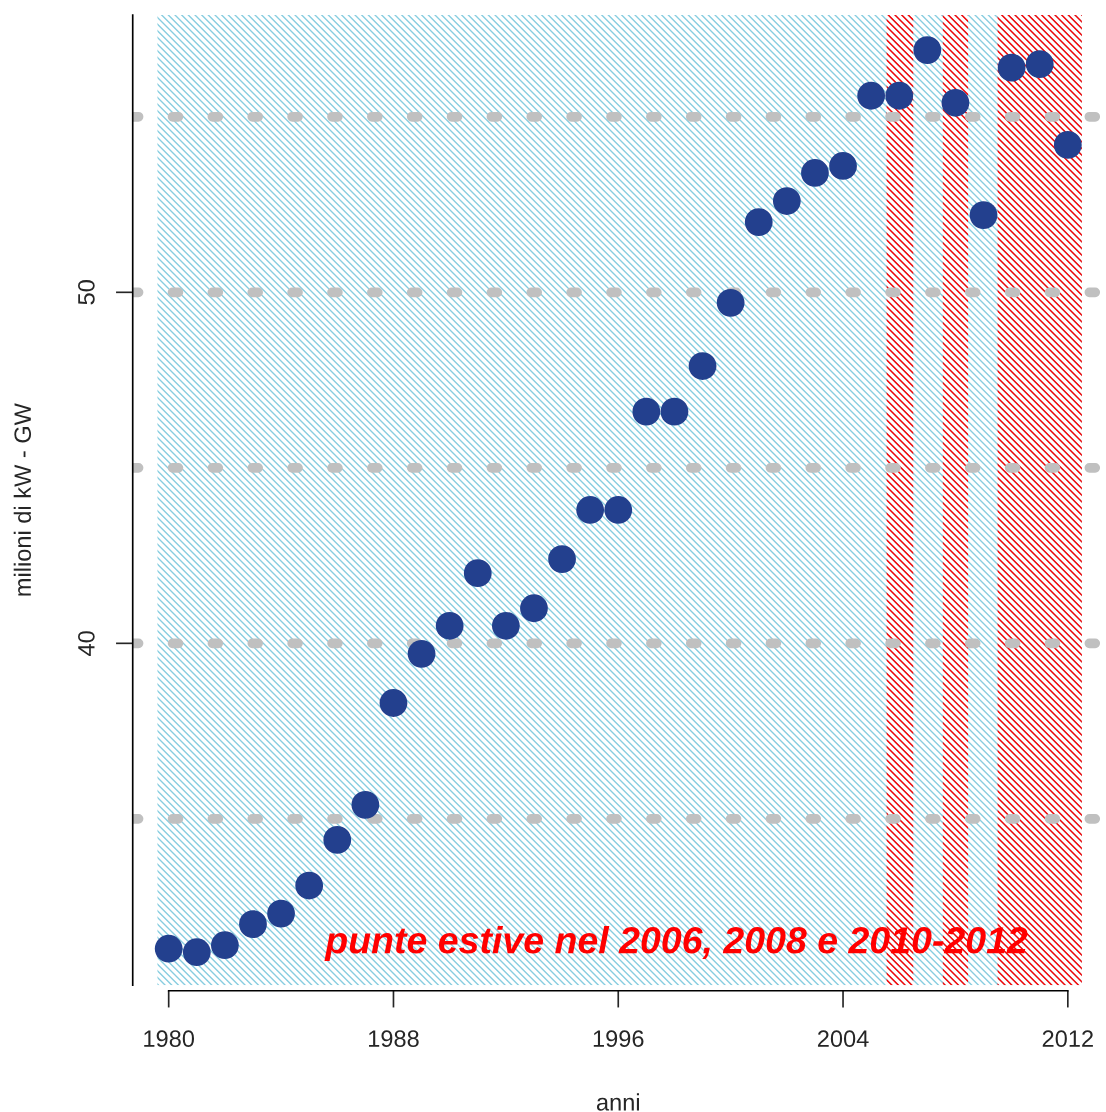 The height and width of the screenshot is (1112, 1106). What do you see at coordinates (617, 1102) in the screenshot?
I see `x-axis-title: anni` at bounding box center [617, 1102].